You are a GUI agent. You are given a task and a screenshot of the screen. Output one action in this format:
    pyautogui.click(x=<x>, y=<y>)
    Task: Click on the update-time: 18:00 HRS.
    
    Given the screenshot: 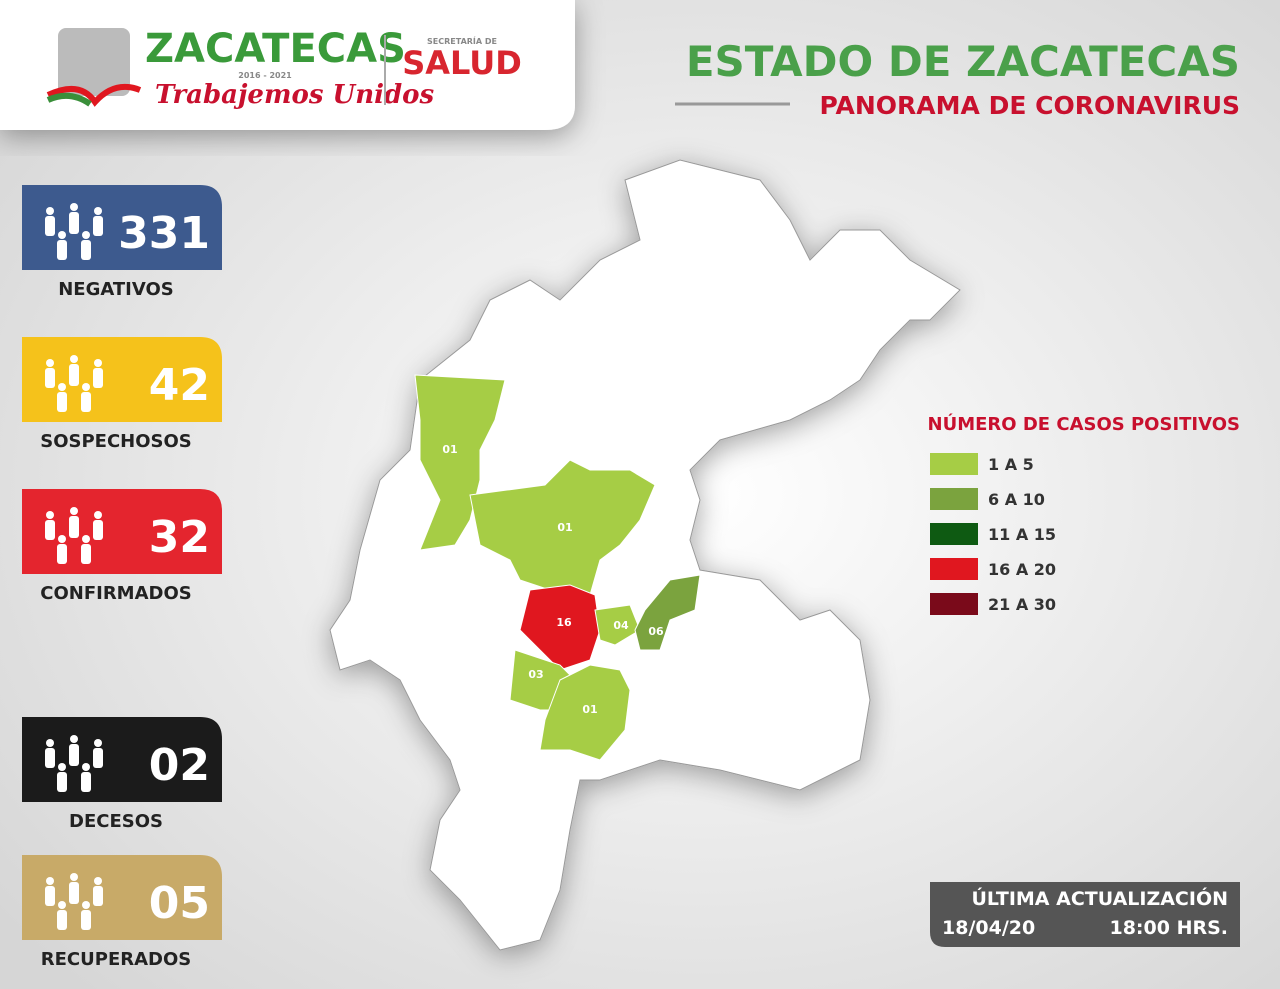 What is the action you would take?
    pyautogui.click(x=1168, y=928)
    